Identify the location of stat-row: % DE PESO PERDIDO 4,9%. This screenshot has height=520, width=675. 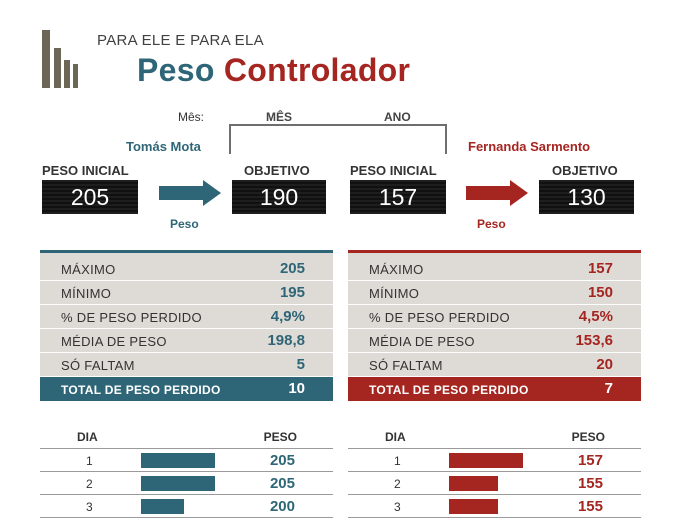
(186, 317).